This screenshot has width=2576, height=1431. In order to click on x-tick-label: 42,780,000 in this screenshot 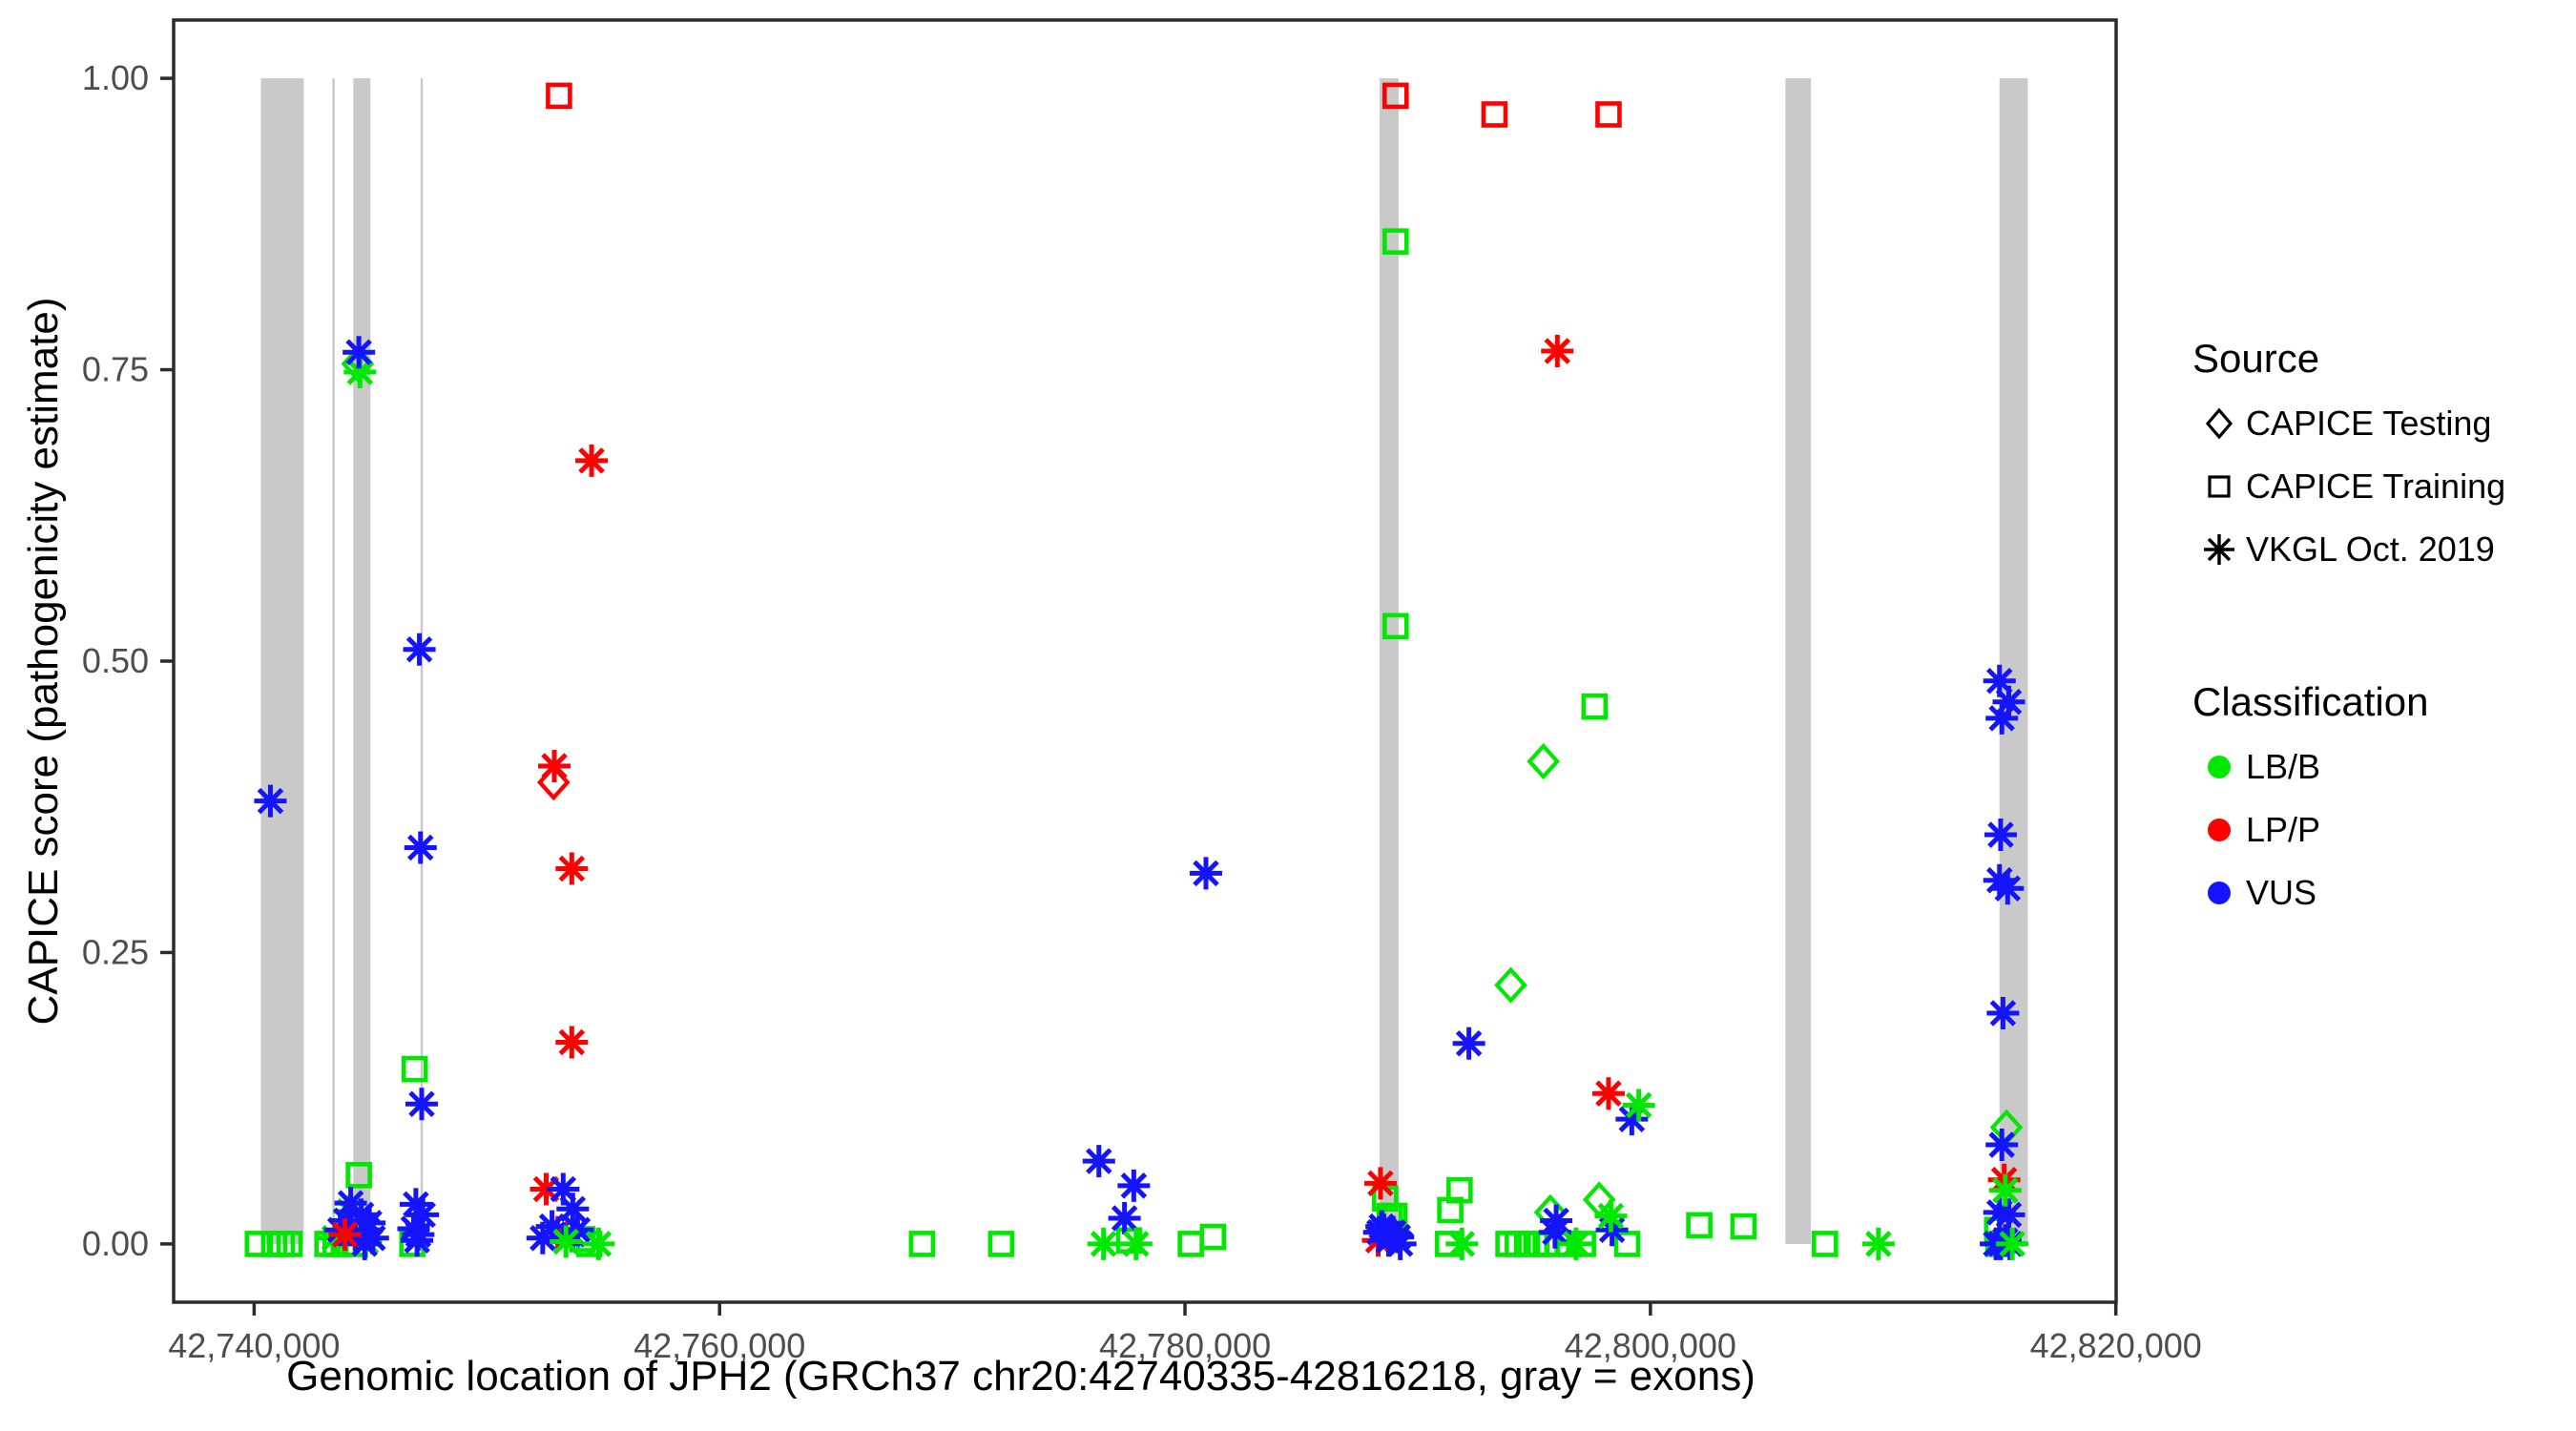, I will do `click(1185, 1345)`.